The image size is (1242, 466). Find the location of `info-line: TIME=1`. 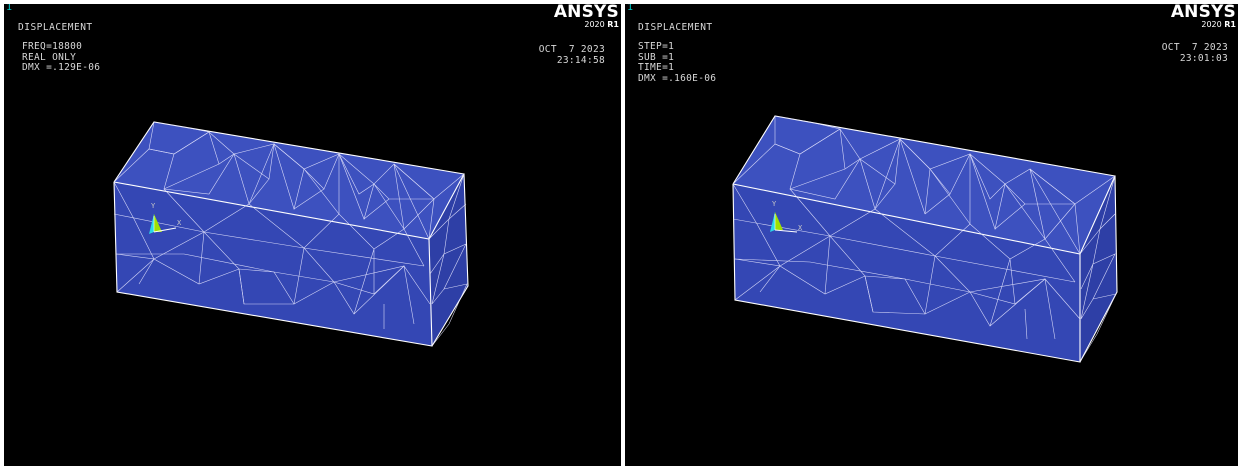

info-line: TIME=1 is located at coordinates (656, 67).